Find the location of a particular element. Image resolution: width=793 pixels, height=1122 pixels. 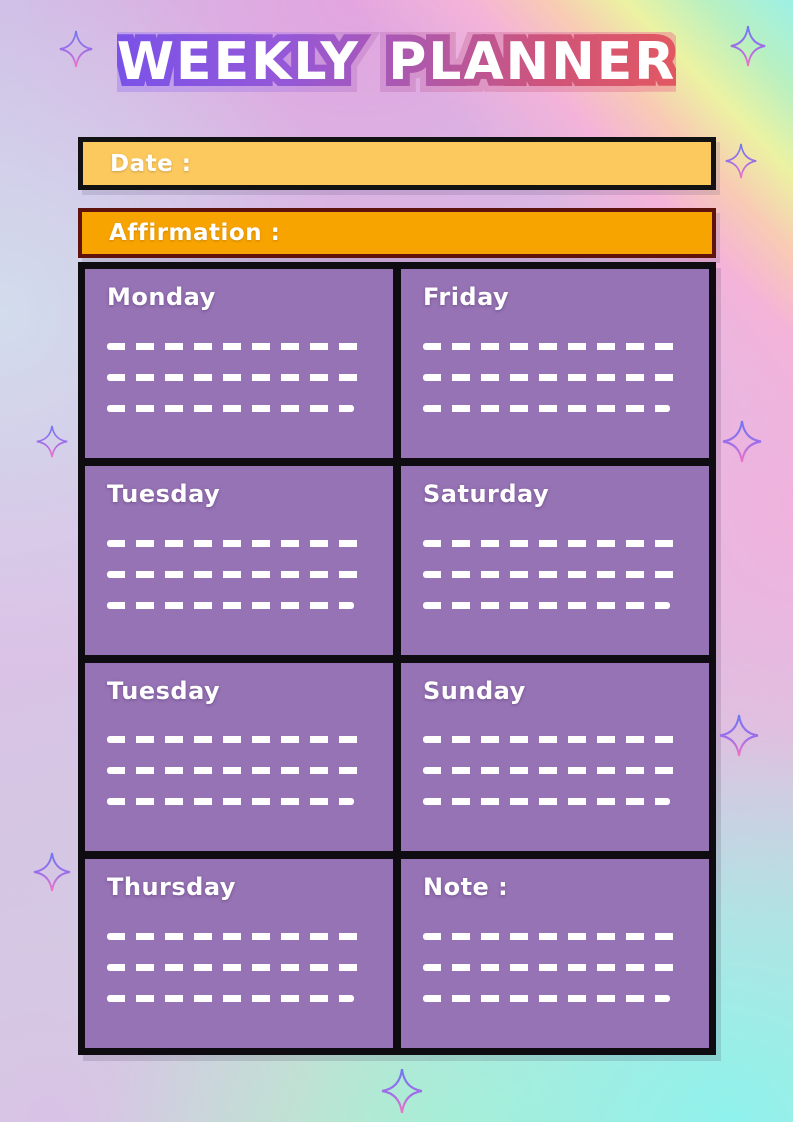

cell-thursday: Thursday is located at coordinates (239, 953).